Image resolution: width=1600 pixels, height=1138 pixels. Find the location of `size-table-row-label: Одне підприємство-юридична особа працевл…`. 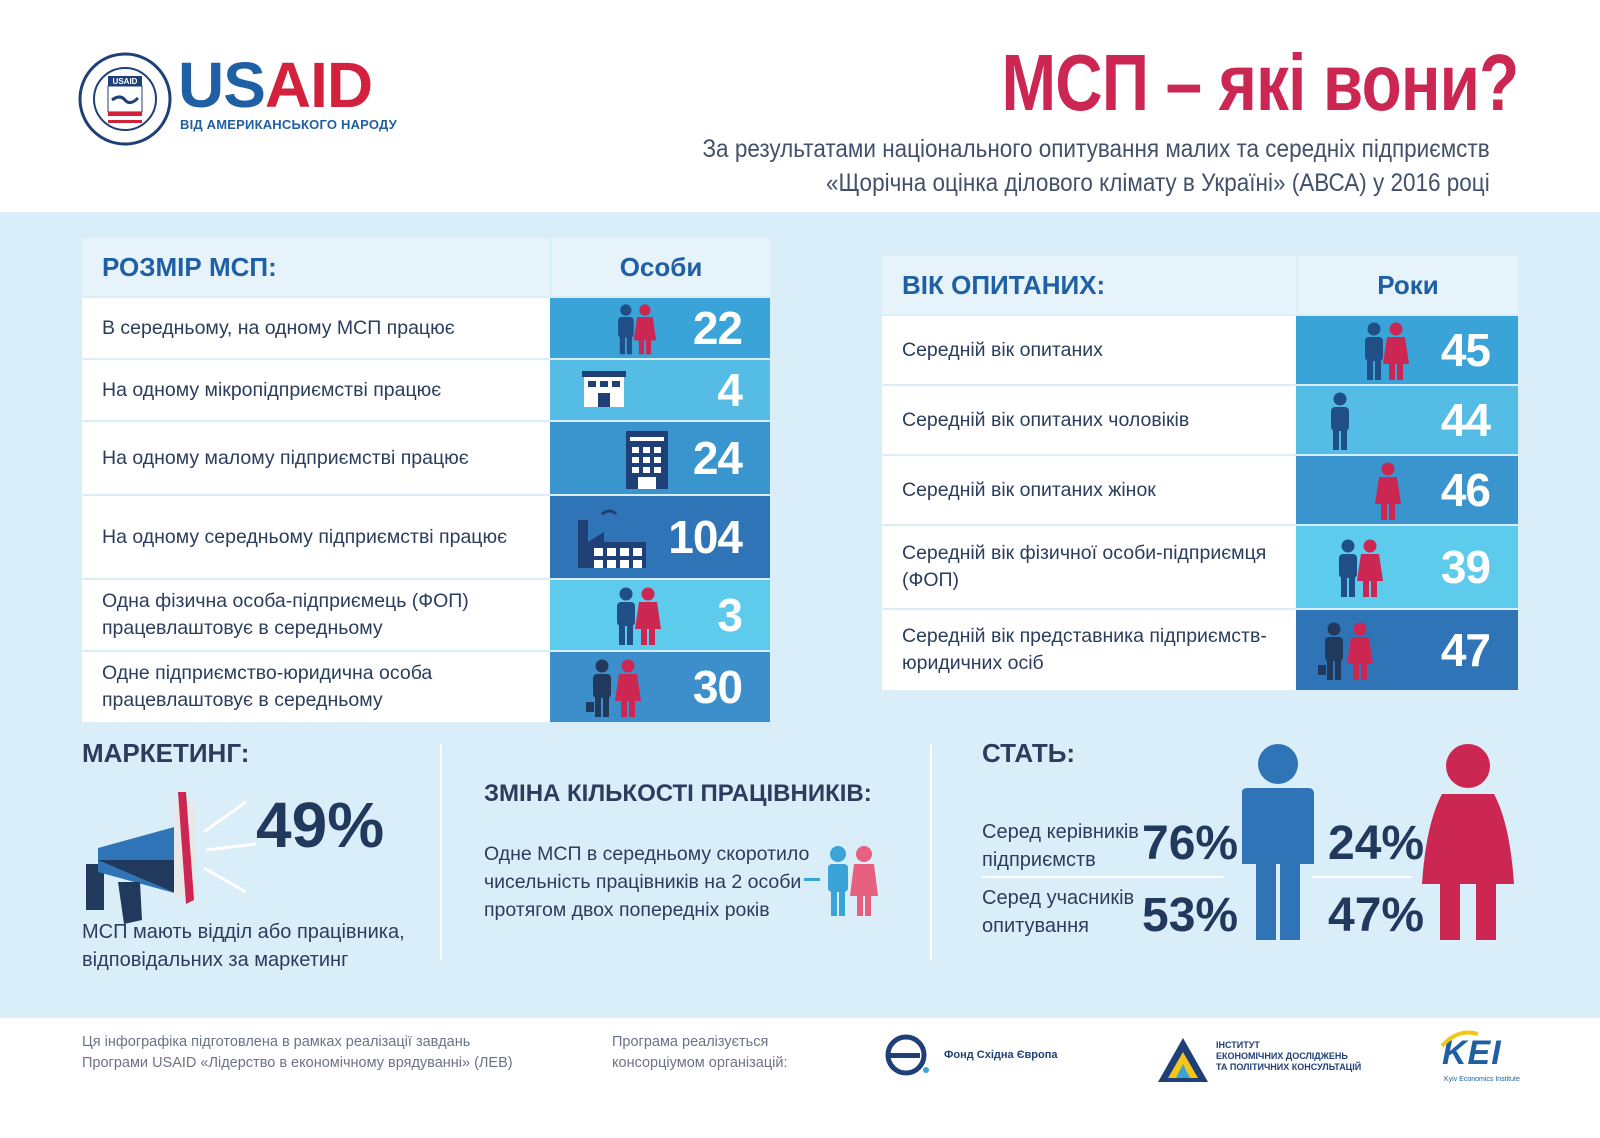

size-table-row-label: Одне підприємство-юридична особа працевл… is located at coordinates (267, 686).